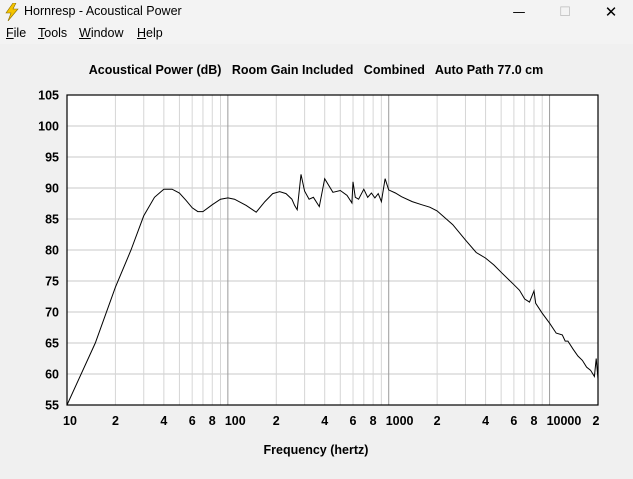 The height and width of the screenshot is (479, 633). Describe the element at coordinates (316, 34) in the screenshot. I see `menu-bar: File Tools Window Help` at that location.